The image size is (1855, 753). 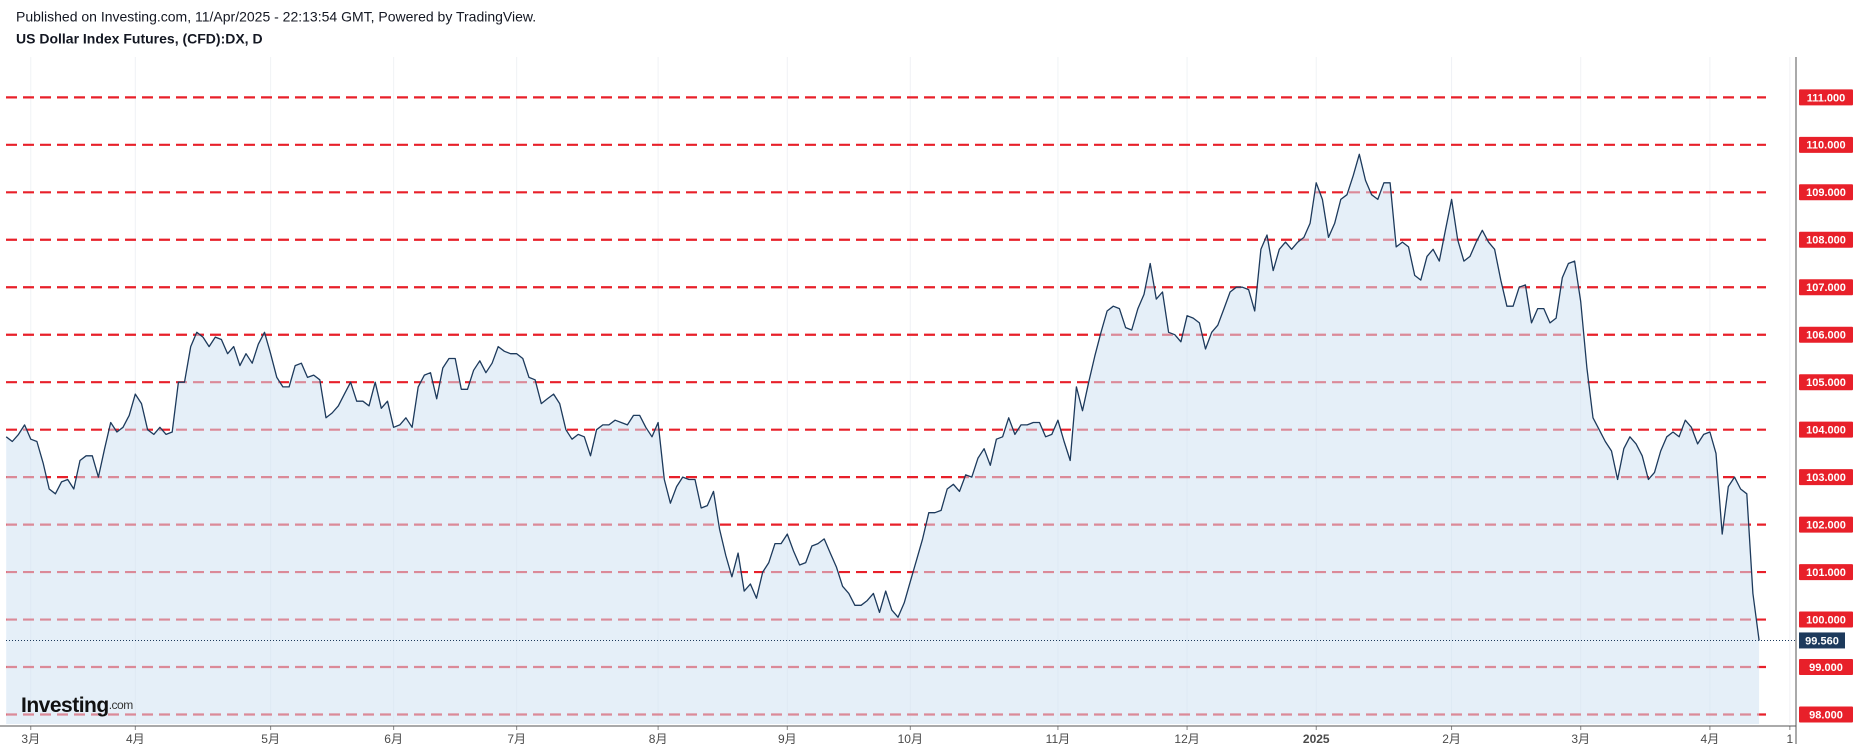 I want to click on y-tick-label: 104.000, so click(x=1826, y=431).